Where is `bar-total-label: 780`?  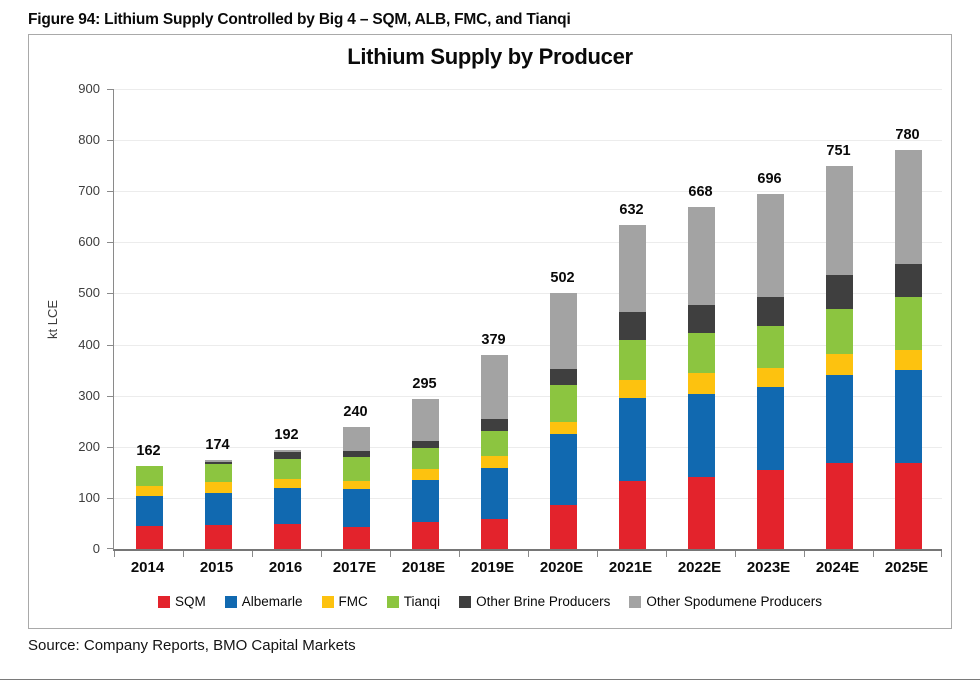
bar-total-label: 780 is located at coordinates (907, 135).